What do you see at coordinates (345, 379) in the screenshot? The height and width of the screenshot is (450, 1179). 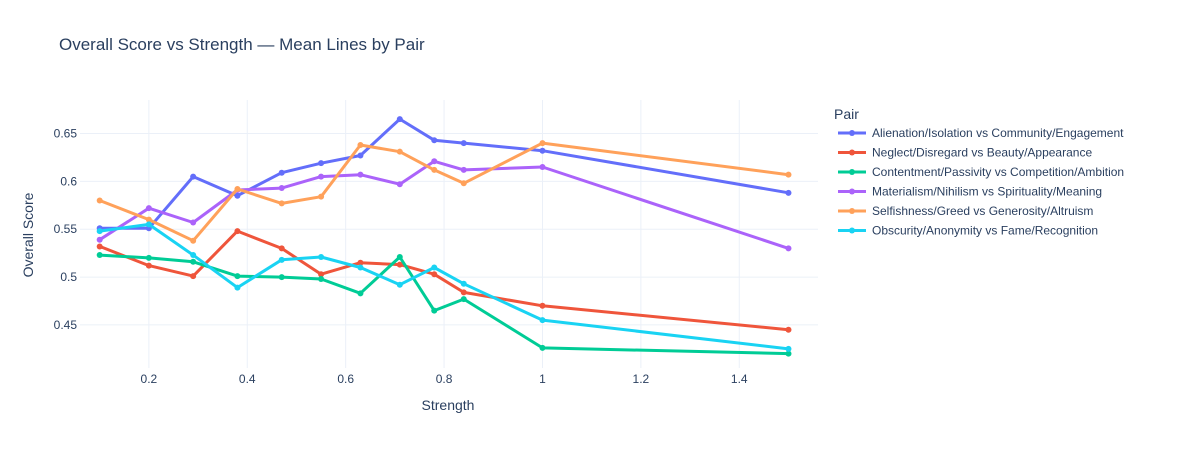 I see `x-tick-label: 0.6` at bounding box center [345, 379].